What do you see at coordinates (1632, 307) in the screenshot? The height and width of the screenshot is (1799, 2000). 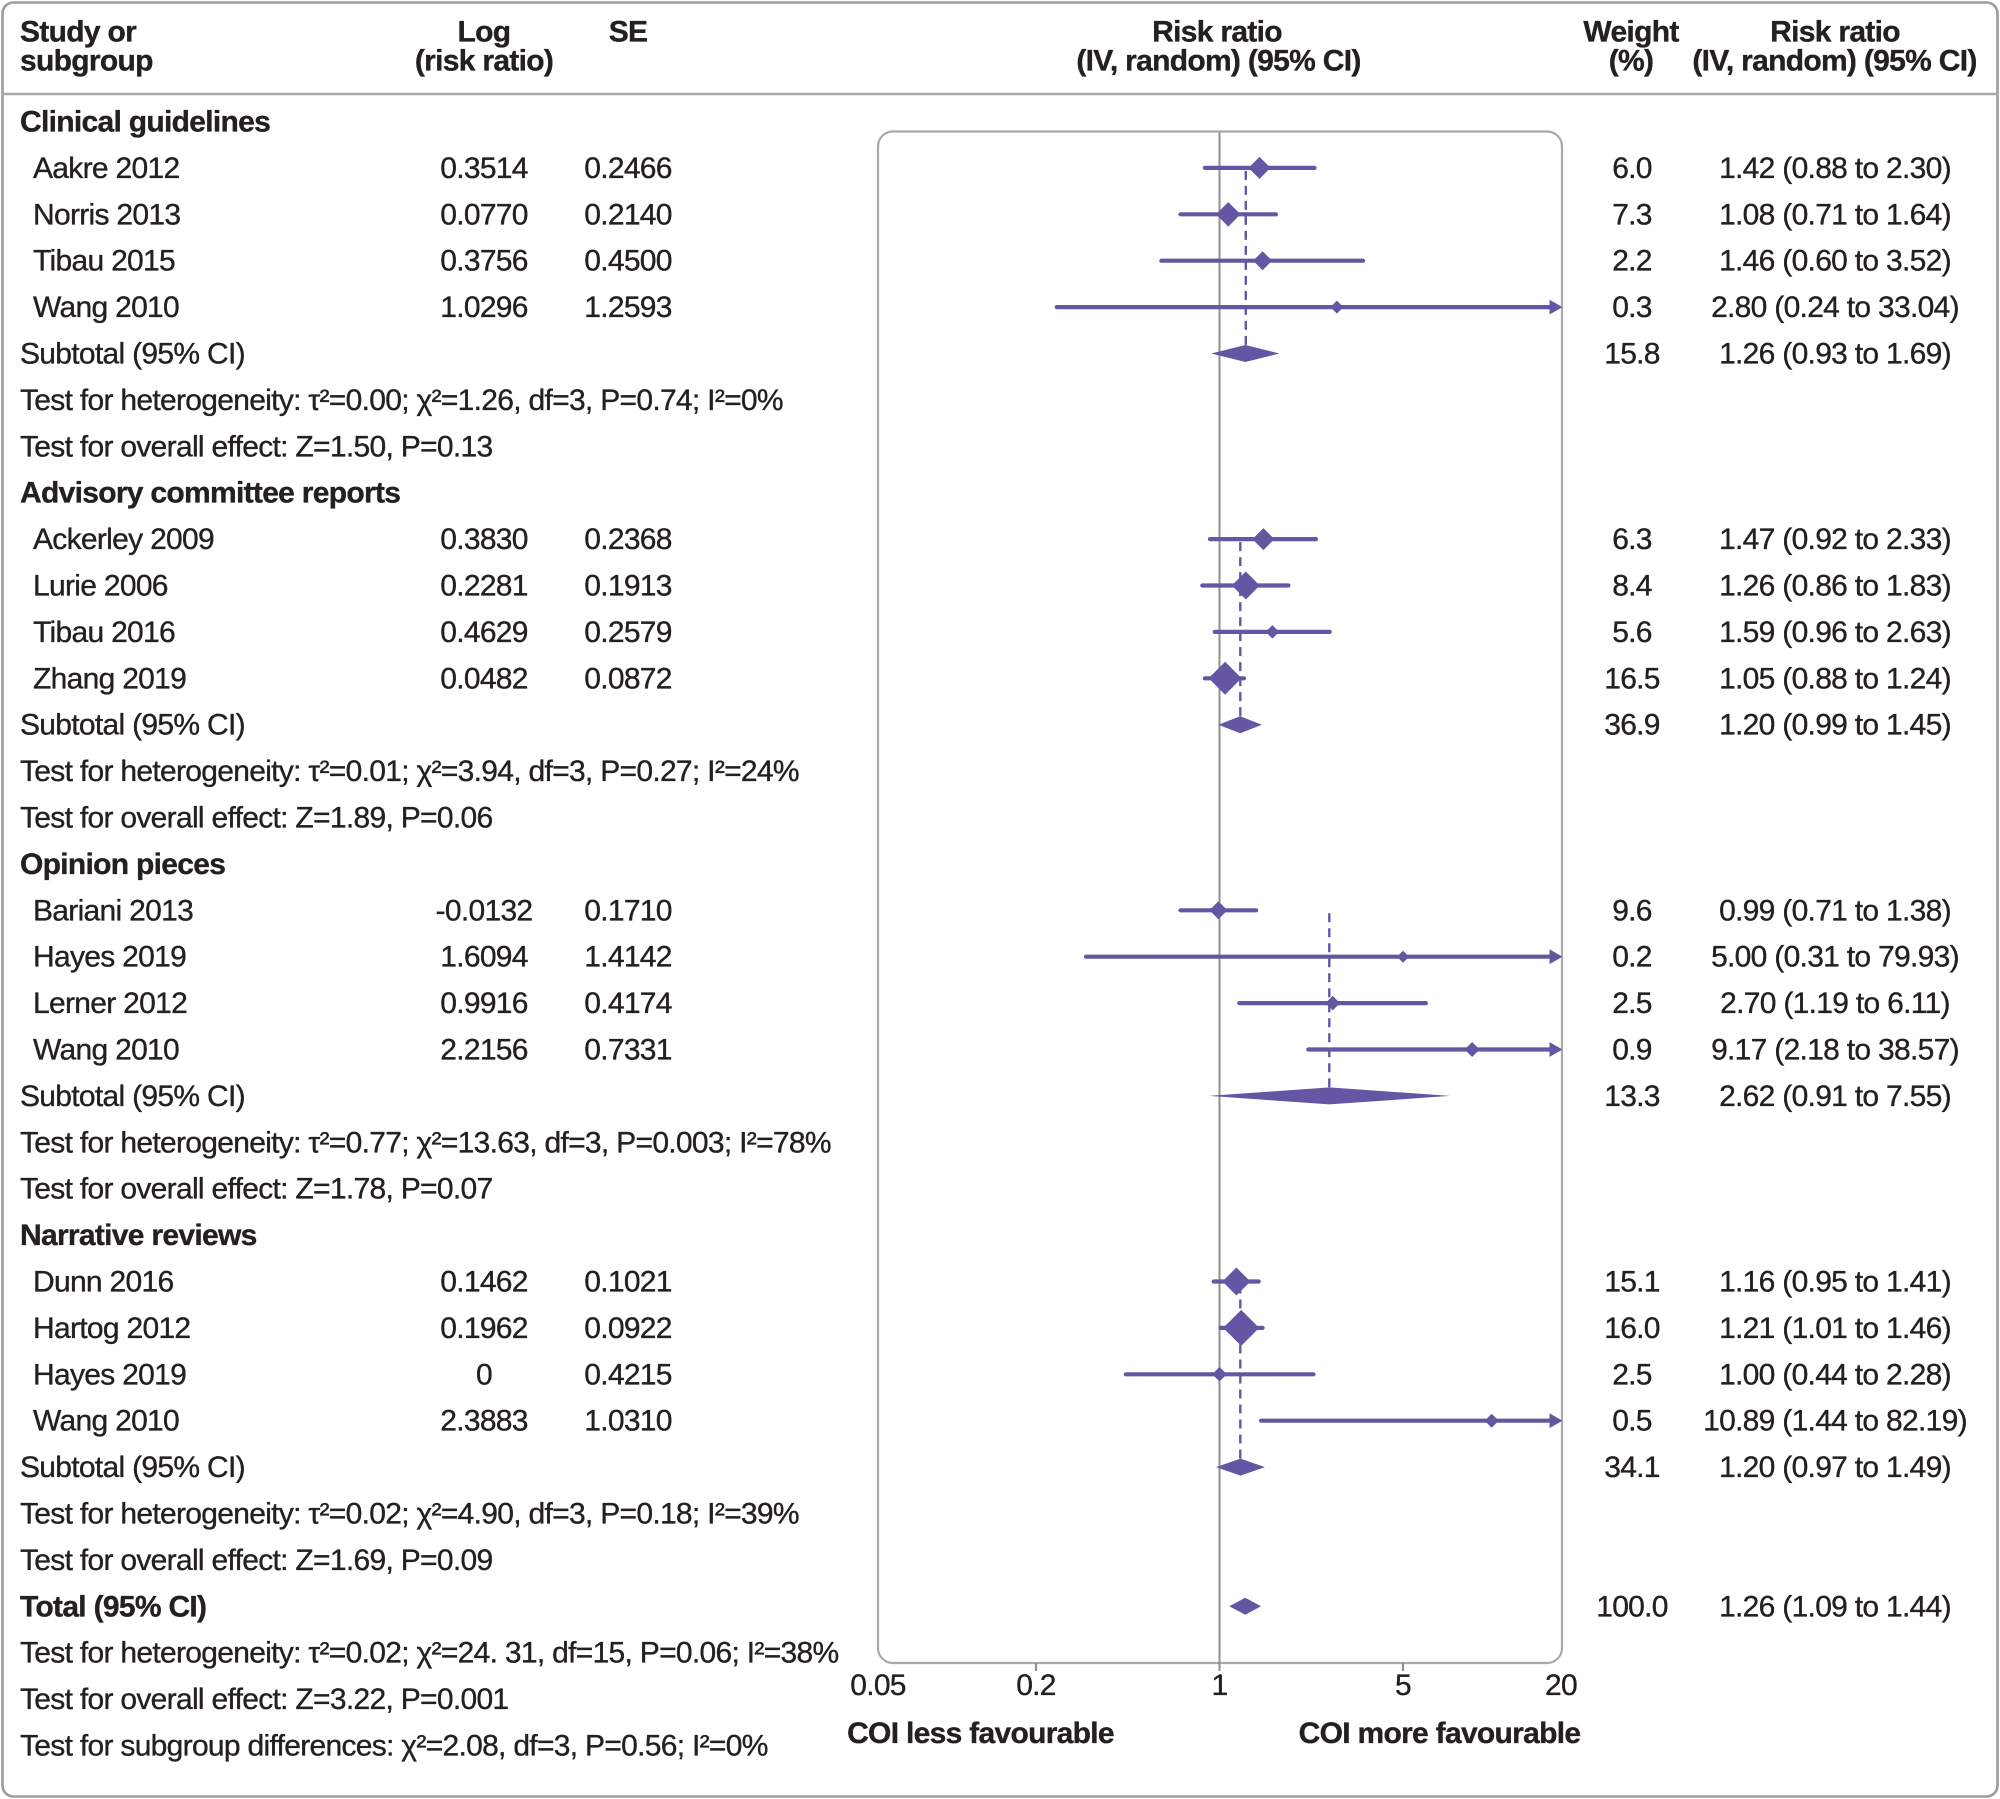 I see `svg-text: 0.3` at bounding box center [1632, 307].